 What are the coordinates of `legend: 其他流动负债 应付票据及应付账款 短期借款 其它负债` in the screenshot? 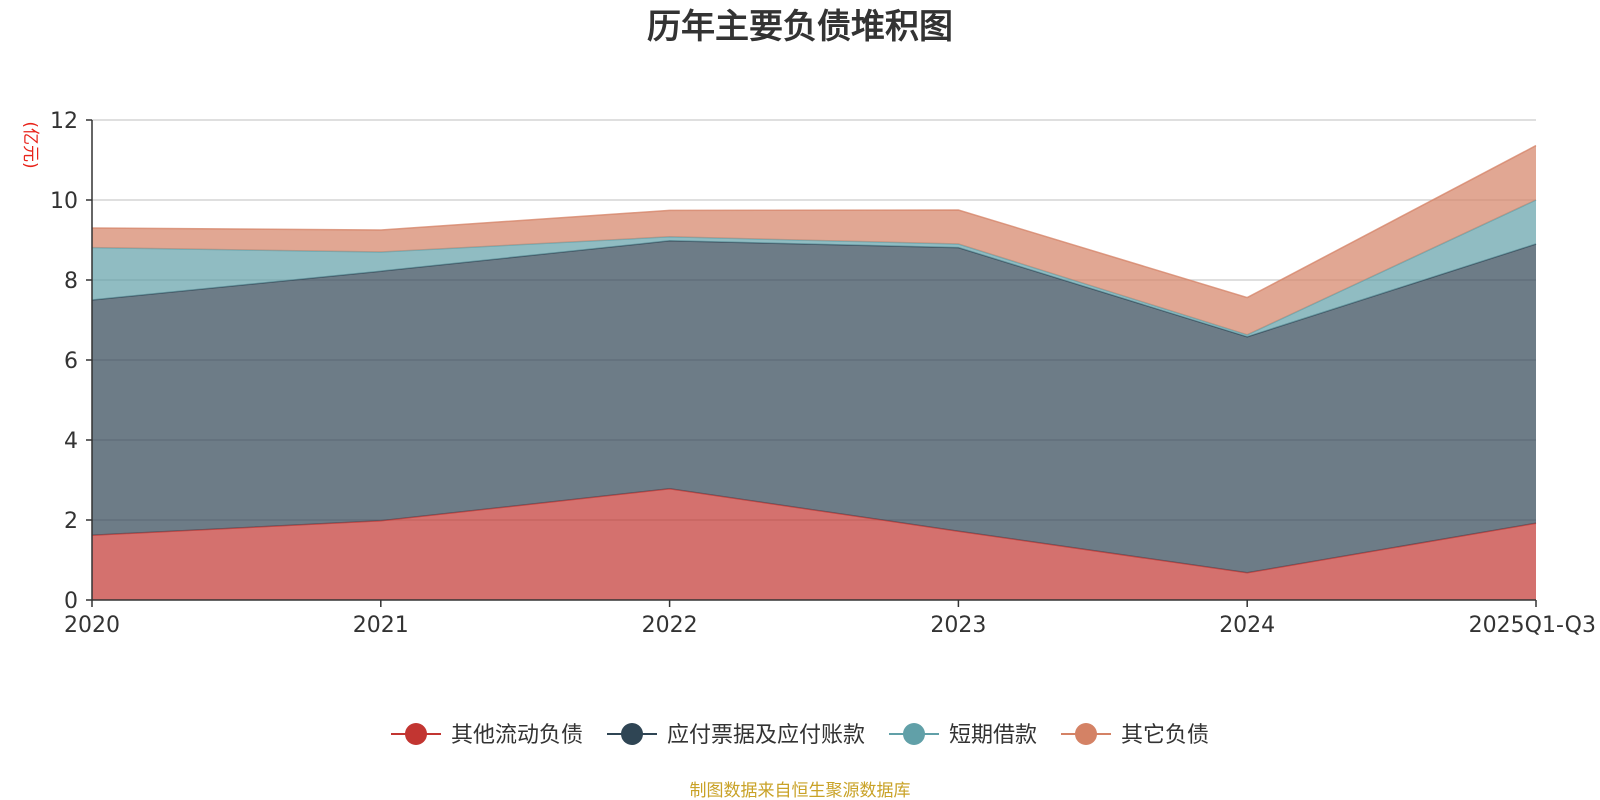 It's located at (800, 735).